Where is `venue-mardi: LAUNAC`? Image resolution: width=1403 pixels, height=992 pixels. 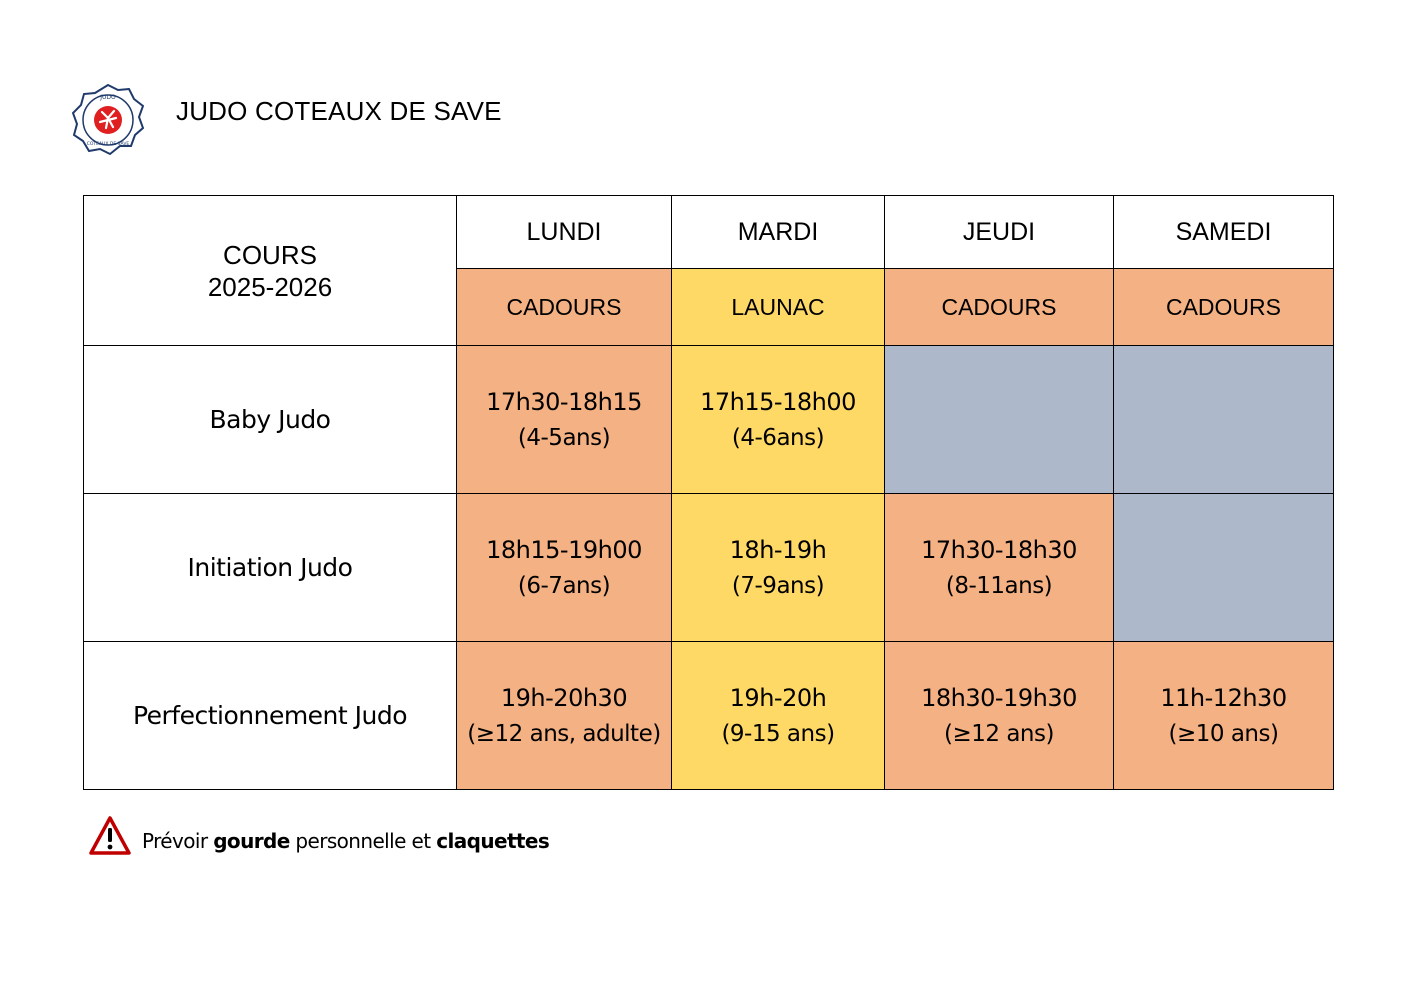 venue-mardi: LAUNAC is located at coordinates (778, 307).